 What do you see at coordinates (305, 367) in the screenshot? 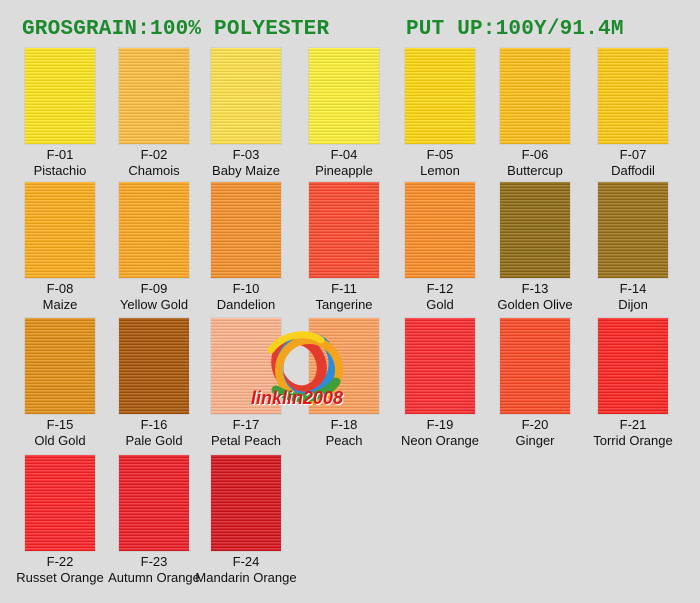
I see `watermark-logo-icon` at bounding box center [305, 367].